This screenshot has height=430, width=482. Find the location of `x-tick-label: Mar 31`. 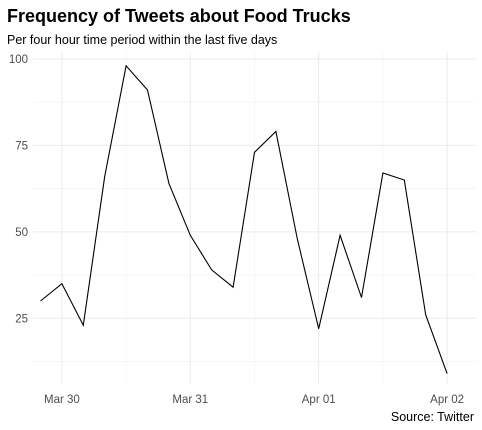

x-tick-label: Mar 31 is located at coordinates (190, 400).